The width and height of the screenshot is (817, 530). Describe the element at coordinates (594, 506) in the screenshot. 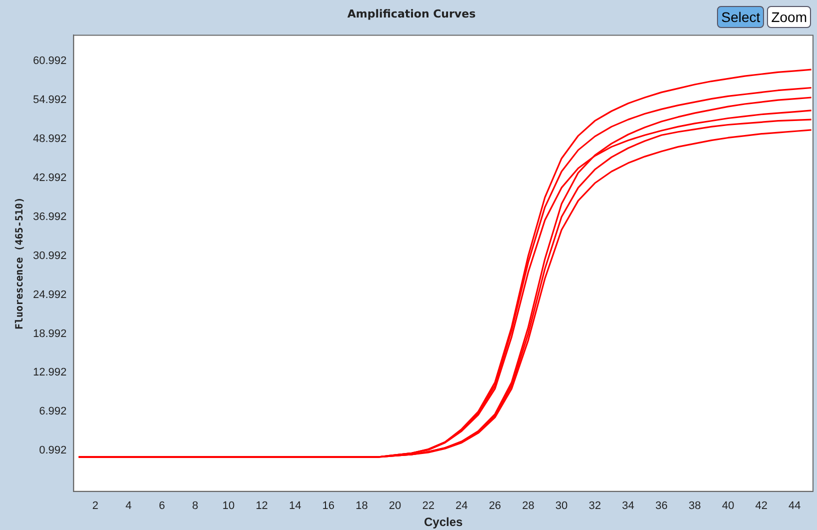

I see `x-tick-label: 32` at that location.